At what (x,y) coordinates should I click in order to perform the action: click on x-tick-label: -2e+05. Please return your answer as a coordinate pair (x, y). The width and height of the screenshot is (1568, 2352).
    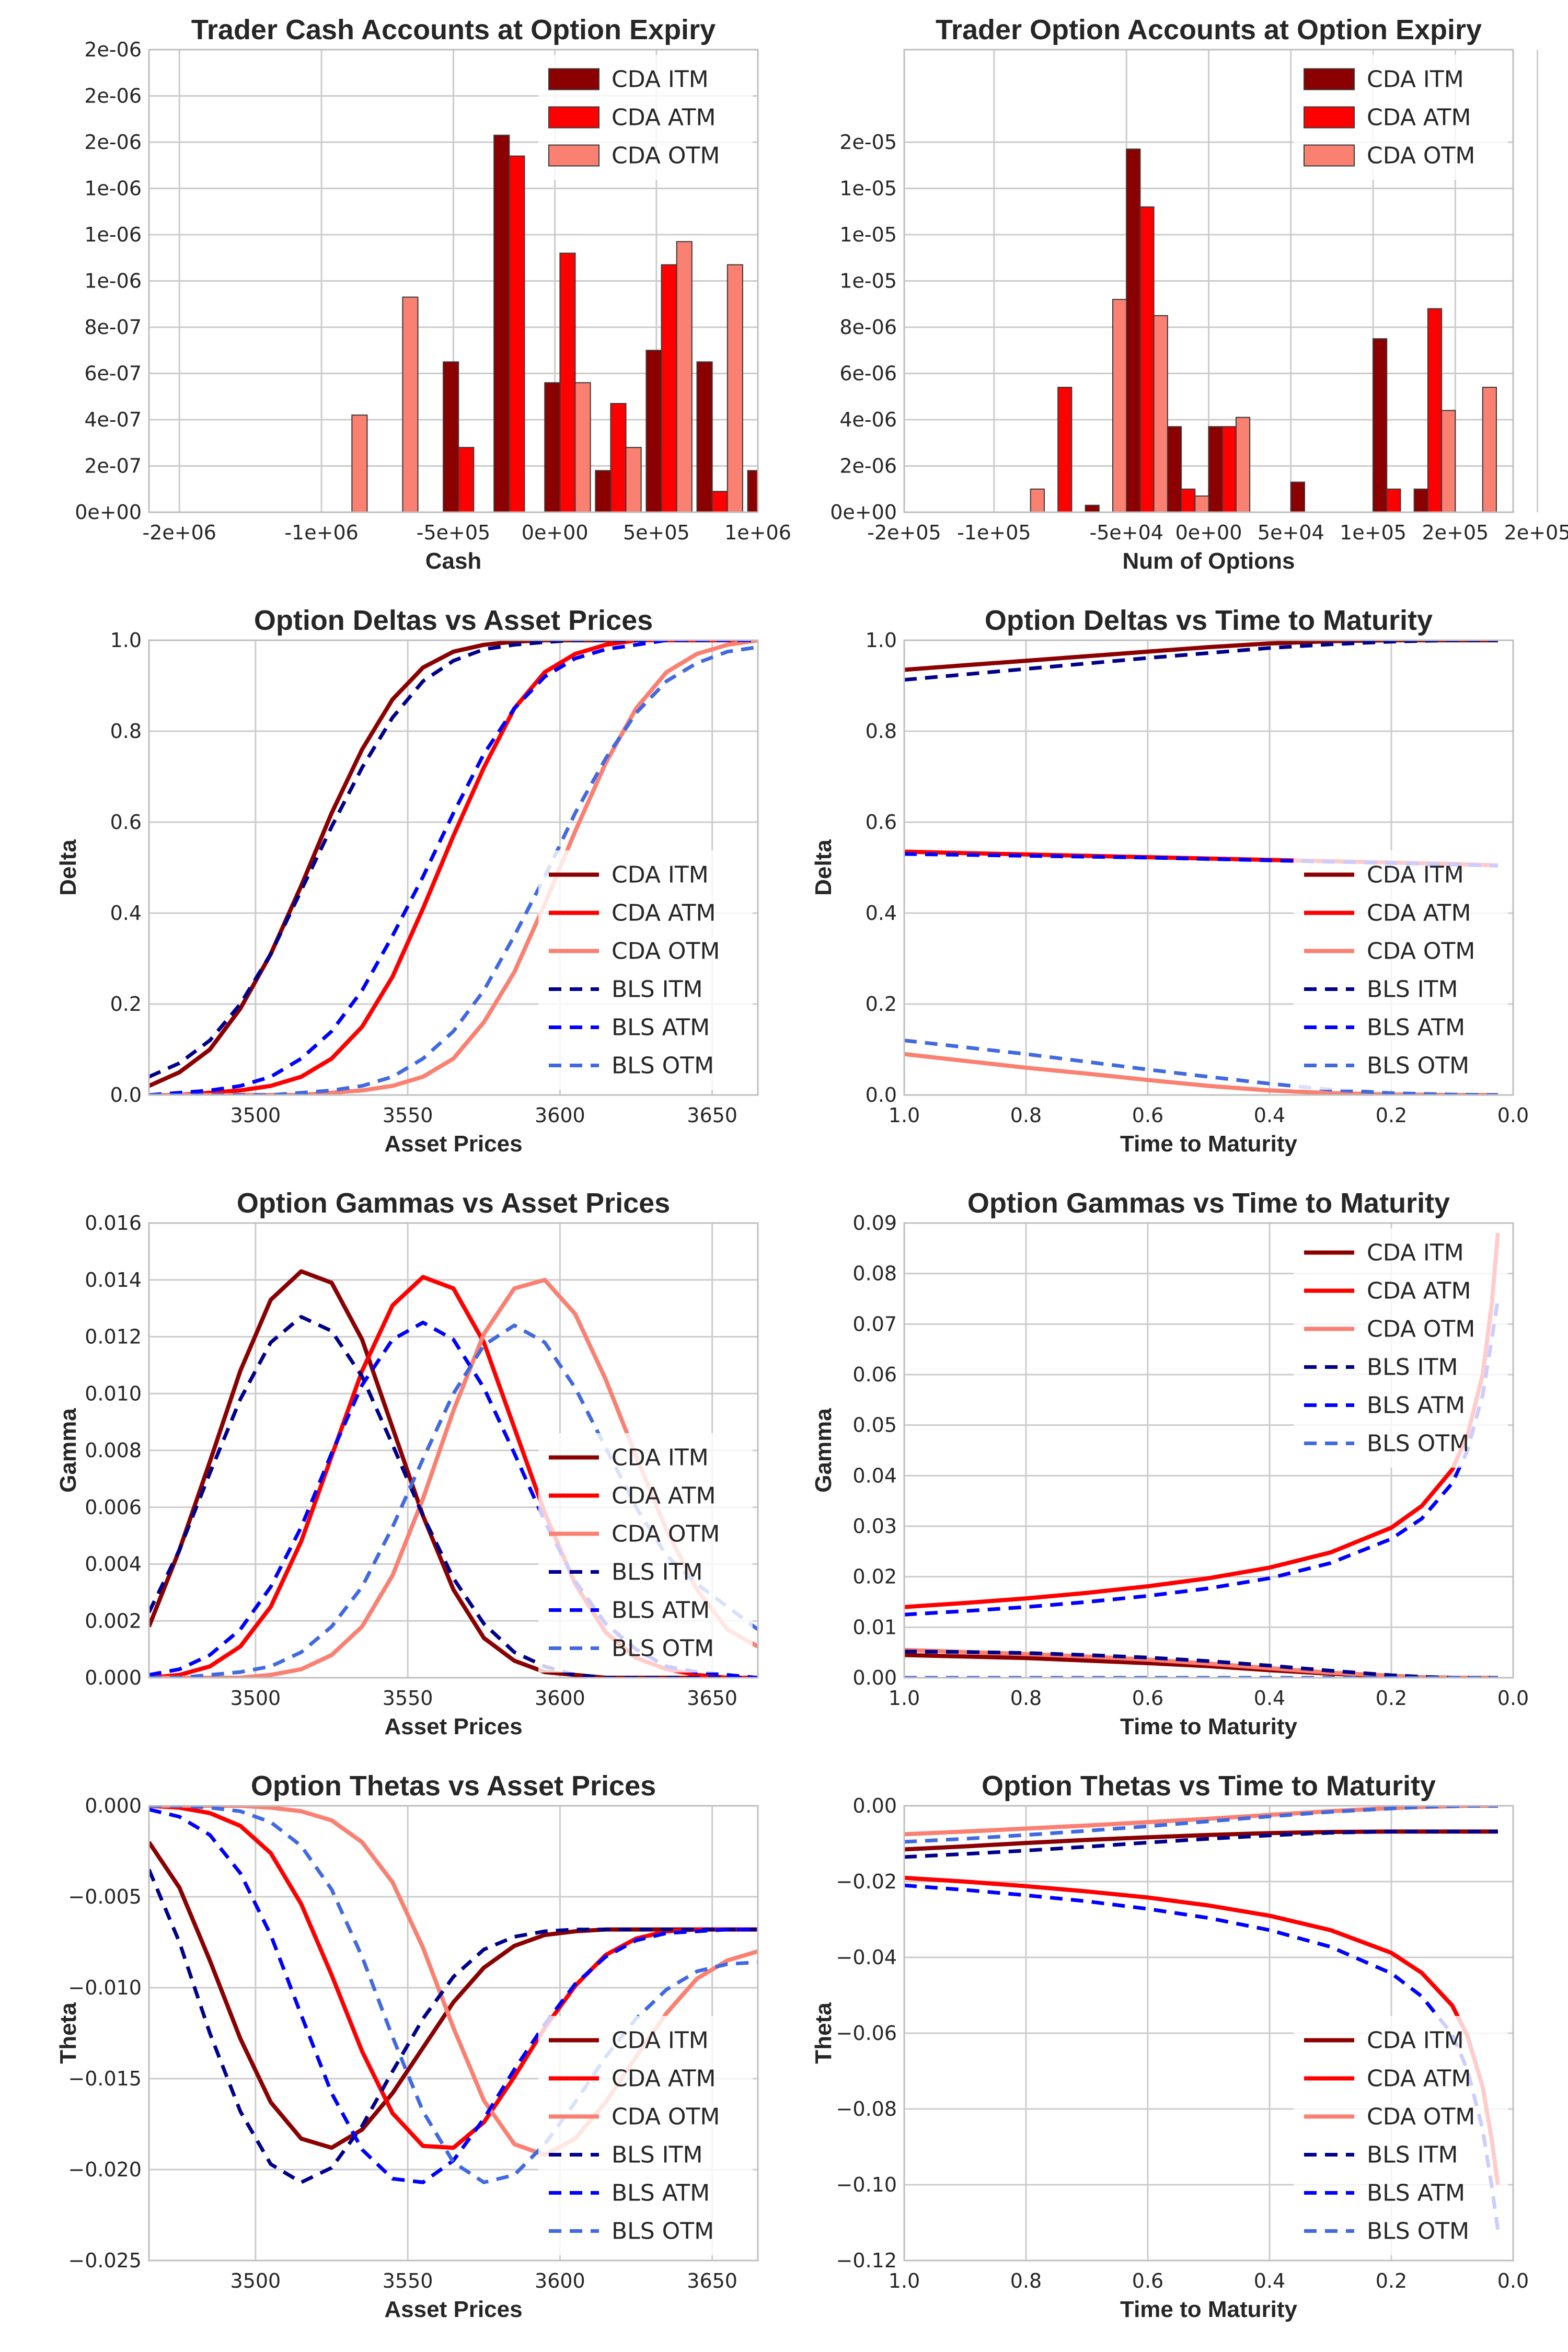
    Looking at the image, I should click on (904, 532).